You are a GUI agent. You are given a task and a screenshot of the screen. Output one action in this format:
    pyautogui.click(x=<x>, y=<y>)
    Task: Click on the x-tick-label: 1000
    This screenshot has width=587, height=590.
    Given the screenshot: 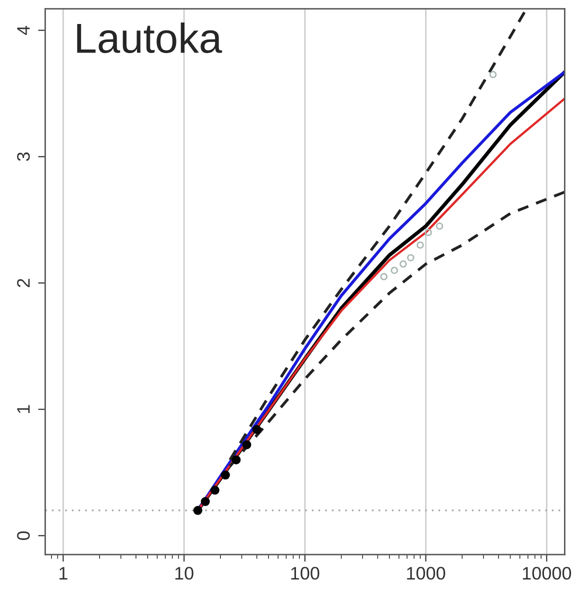 What is the action you would take?
    pyautogui.click(x=426, y=573)
    